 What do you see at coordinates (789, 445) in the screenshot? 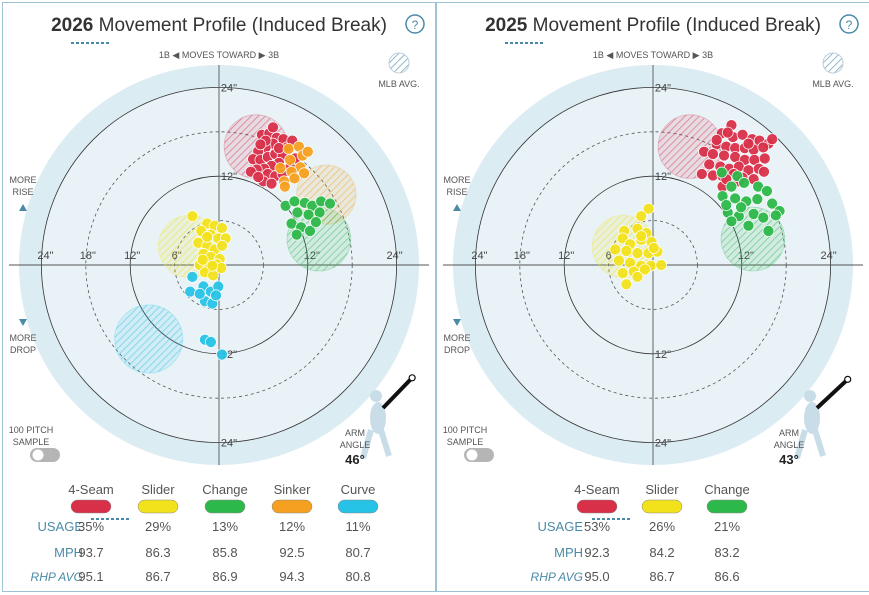
I see `arm-angle-label: ANGLE` at bounding box center [789, 445].